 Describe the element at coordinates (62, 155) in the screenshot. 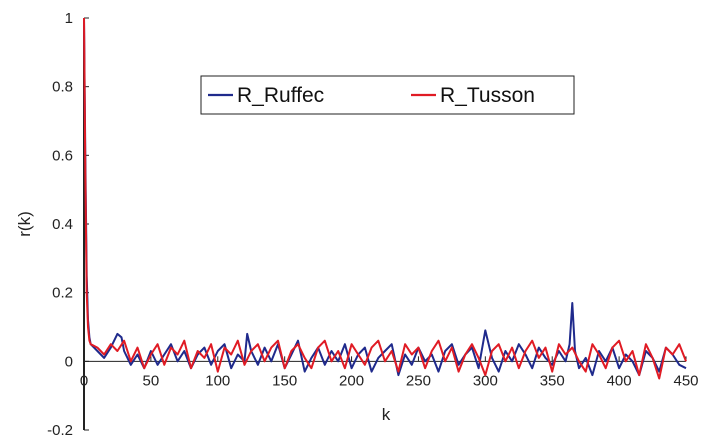

I see `y-tick-label: 0.6` at that location.